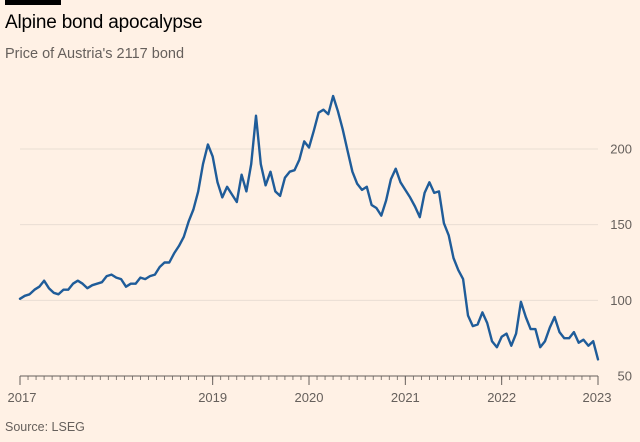  Describe the element at coordinates (33, 2) in the screenshot. I see `brand-bar` at that location.